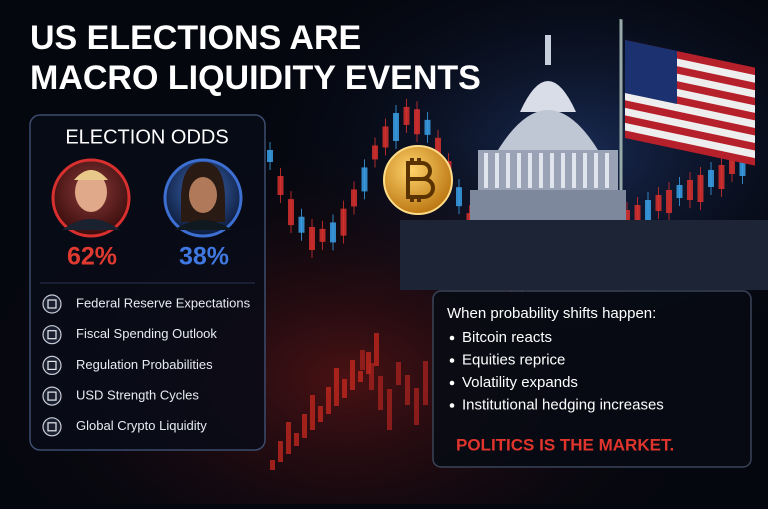  I want to click on panel-title: ELECTION ODDS, so click(146, 137).